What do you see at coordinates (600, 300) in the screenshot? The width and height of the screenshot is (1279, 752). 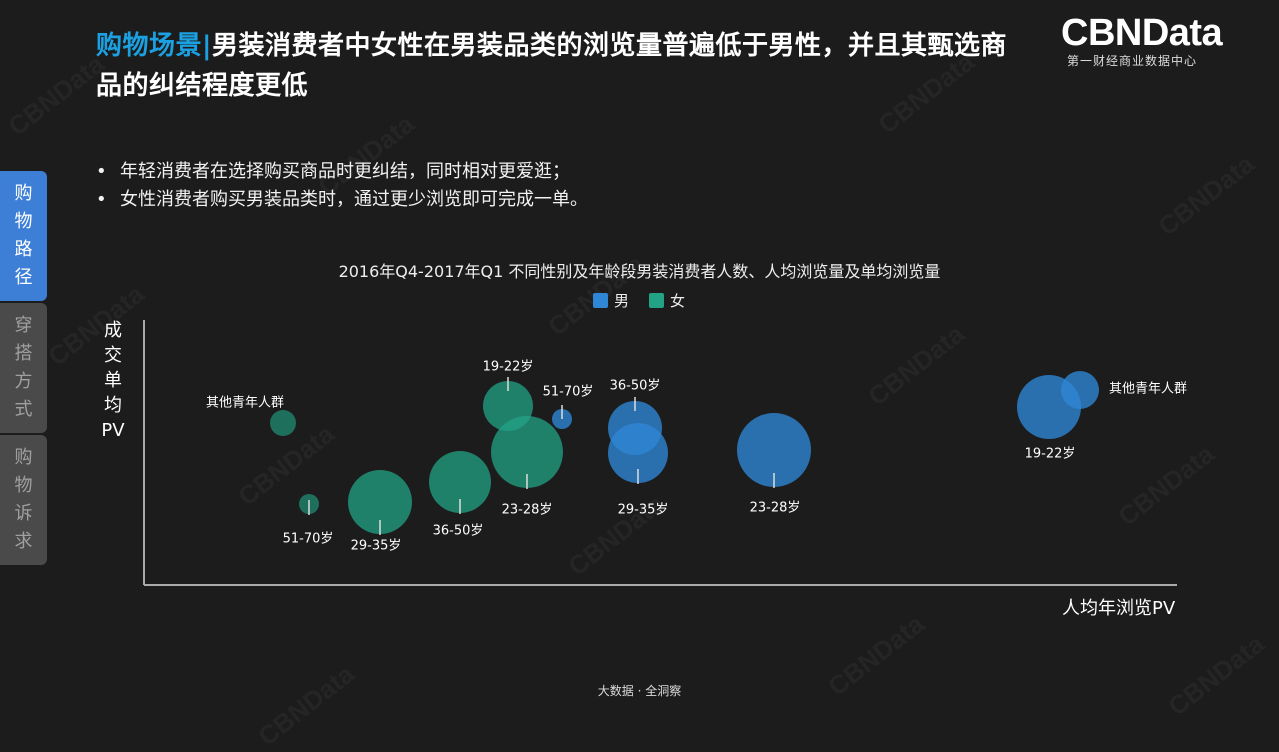 I see `legend-swatch-male` at bounding box center [600, 300].